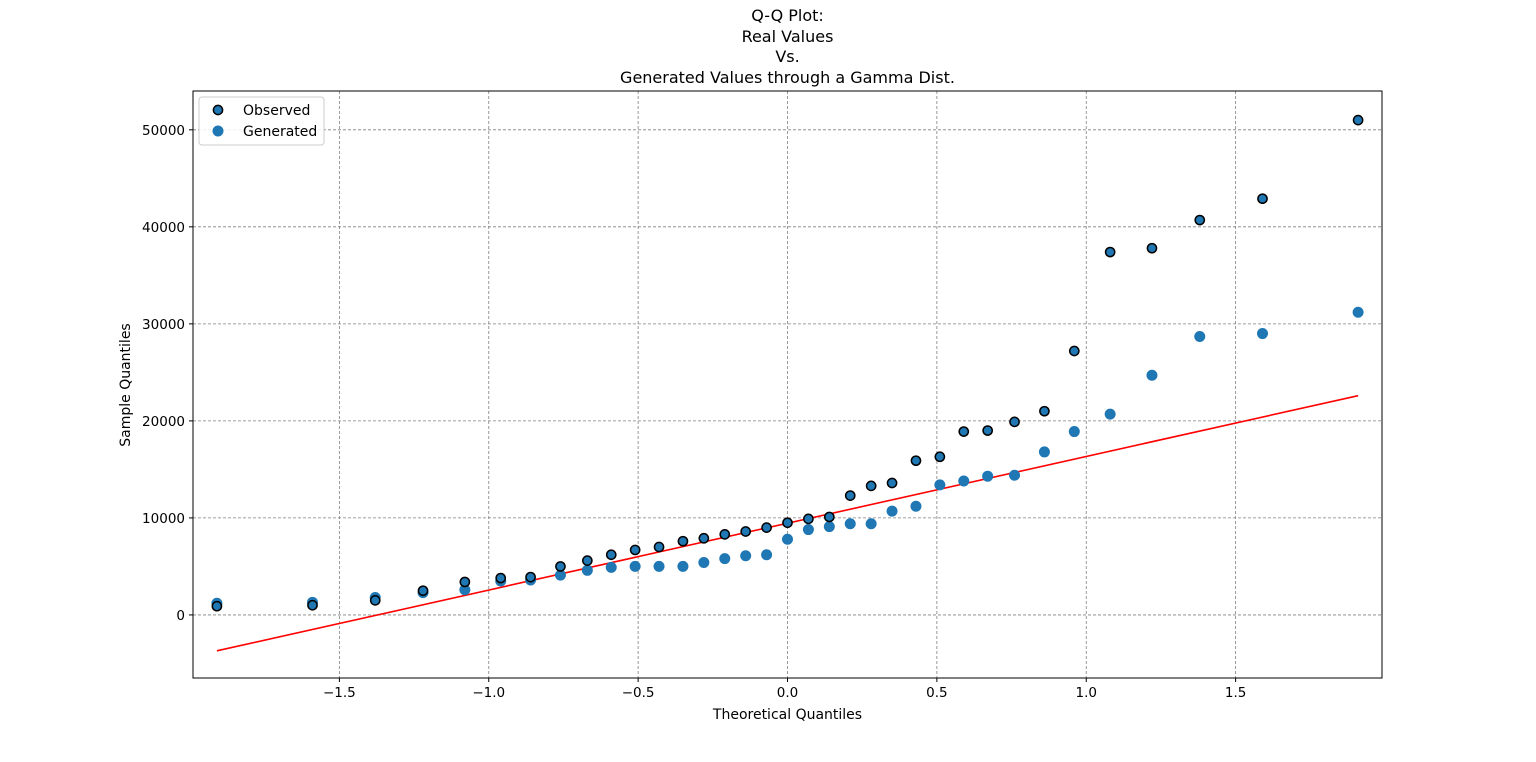  What do you see at coordinates (787, 715) in the screenshot?
I see `x-axis-label: Theoretical Quantiles` at bounding box center [787, 715].